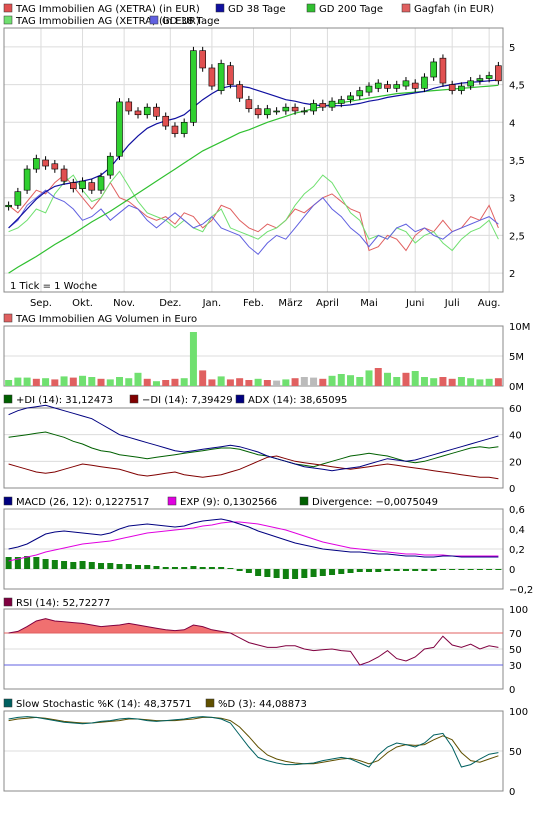  Describe the element at coordinates (64, 400) in the screenshot. I see `legend-label: +DI (14): 31,12473` at that location.